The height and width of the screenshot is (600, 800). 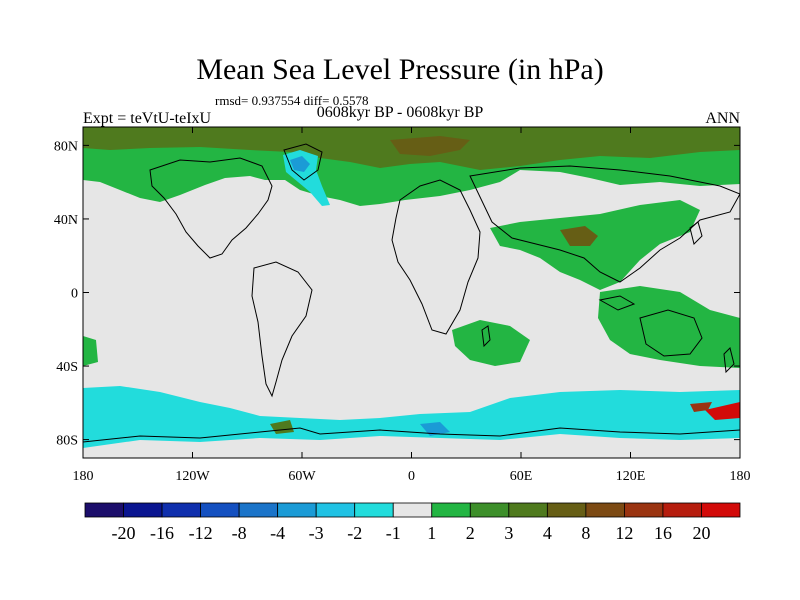 I want to click on lon-tick-label: 120W, so click(x=192, y=476).